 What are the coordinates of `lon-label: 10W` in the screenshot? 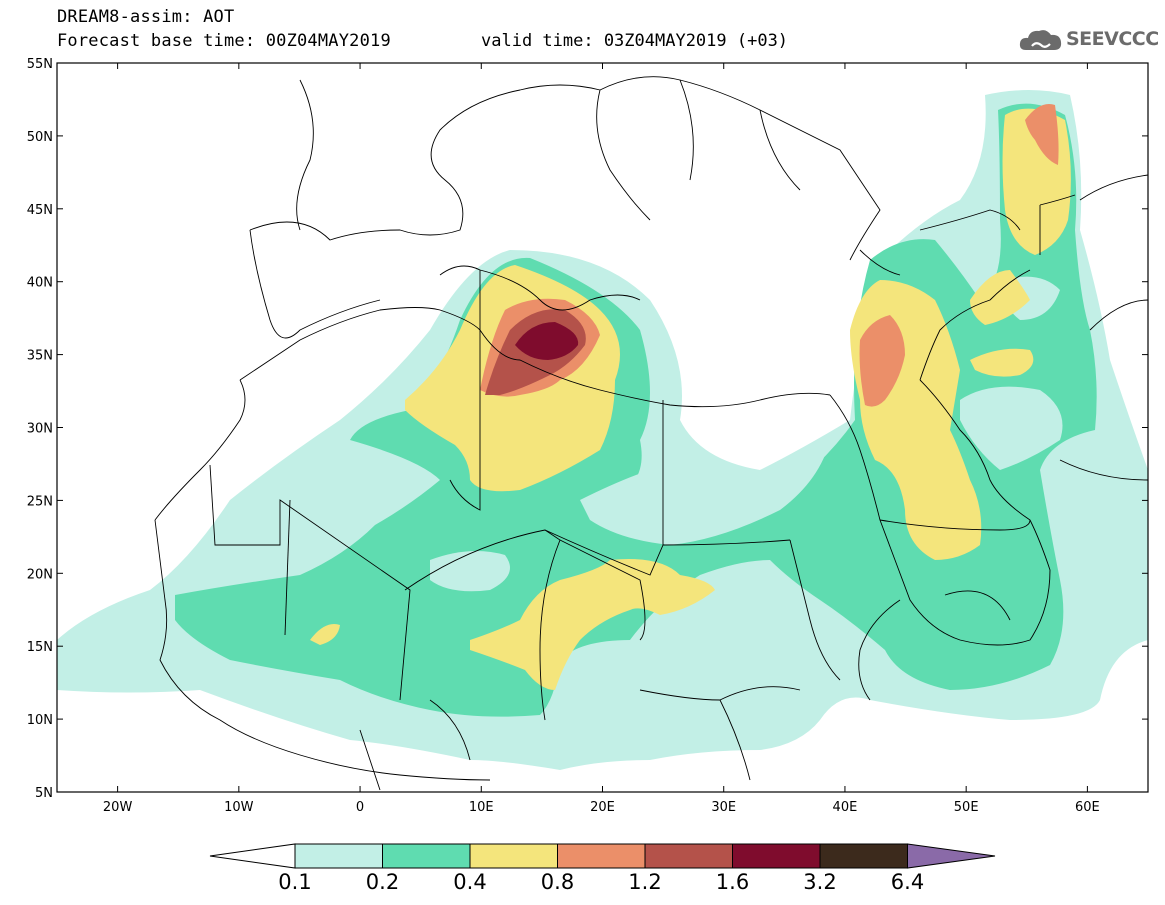 It's located at (239, 807).